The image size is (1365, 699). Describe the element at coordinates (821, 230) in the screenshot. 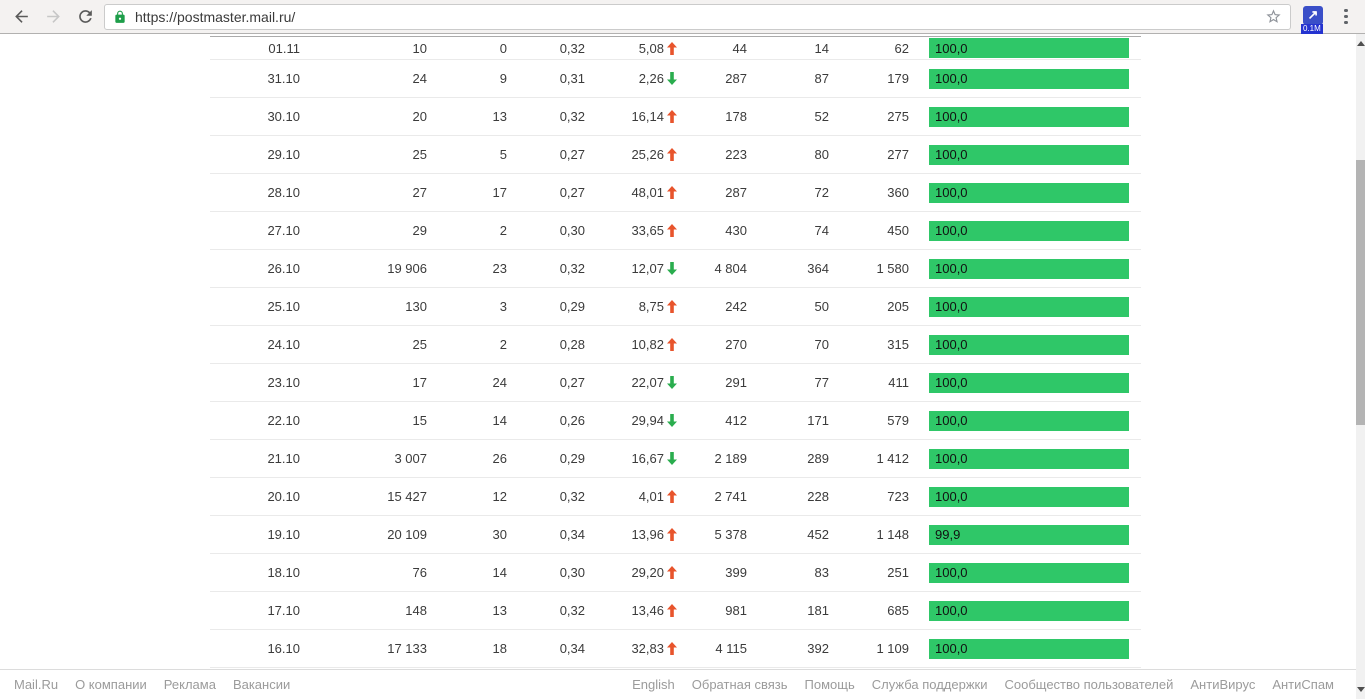

I see `cell-removed: 74` at that location.